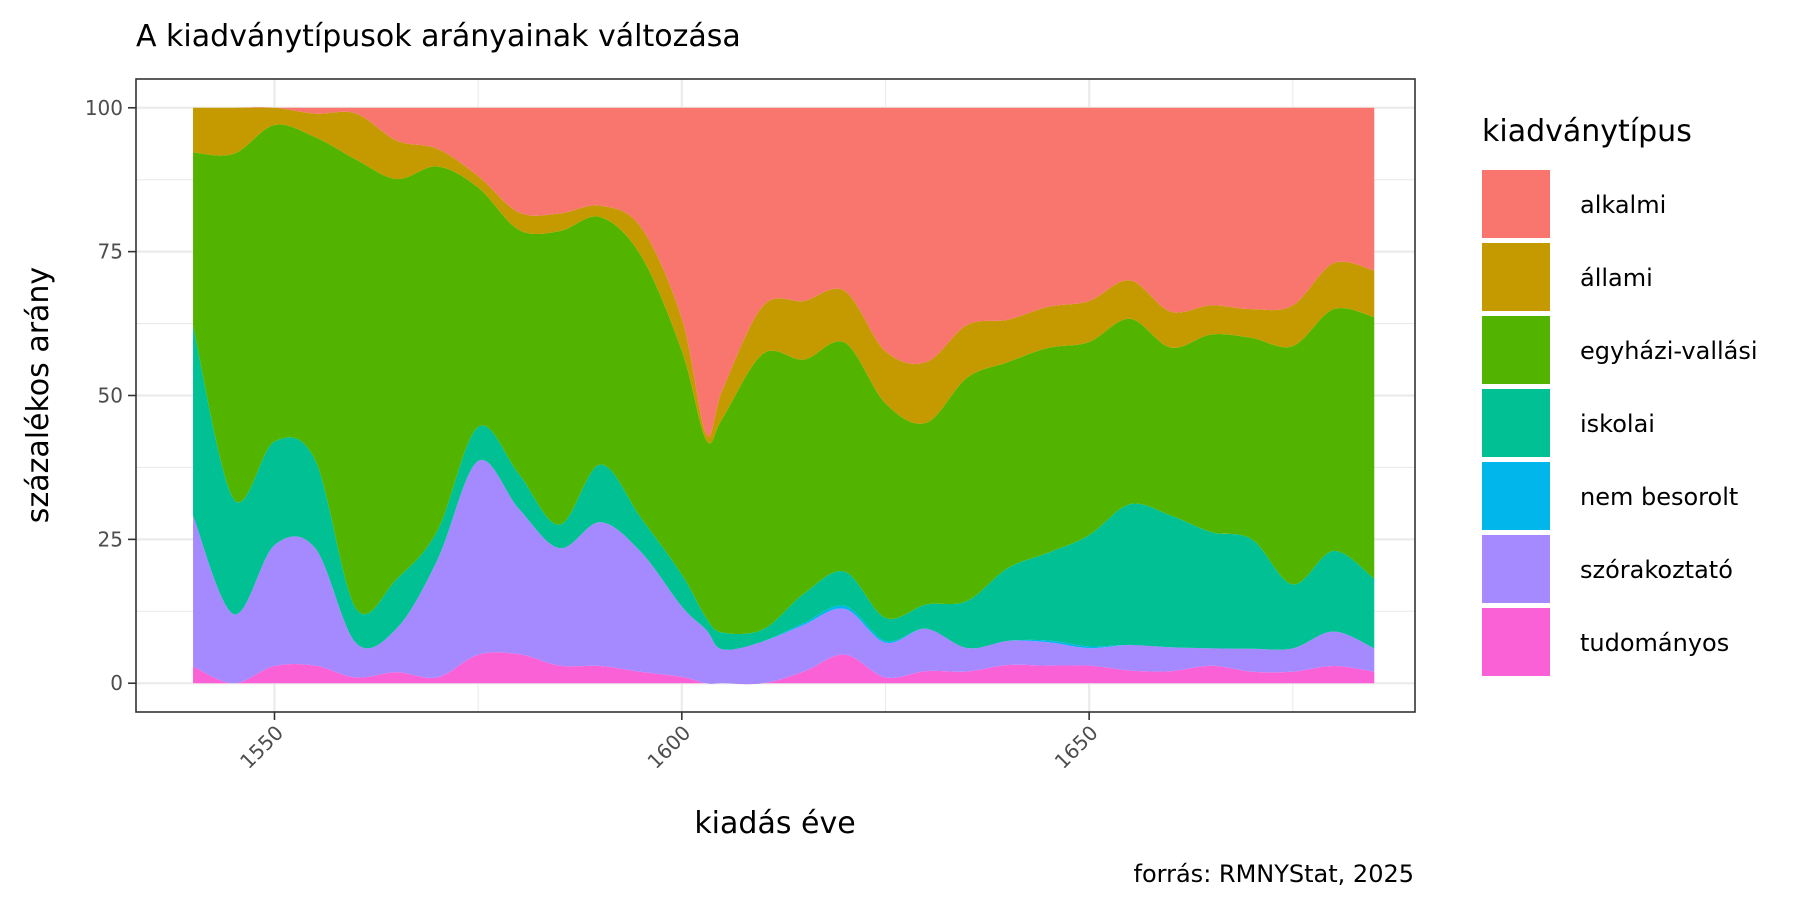 This screenshot has width=1800, height=900. Describe the element at coordinates (1516, 204) in the screenshot. I see `legend-swatch-alkalmi` at that location.